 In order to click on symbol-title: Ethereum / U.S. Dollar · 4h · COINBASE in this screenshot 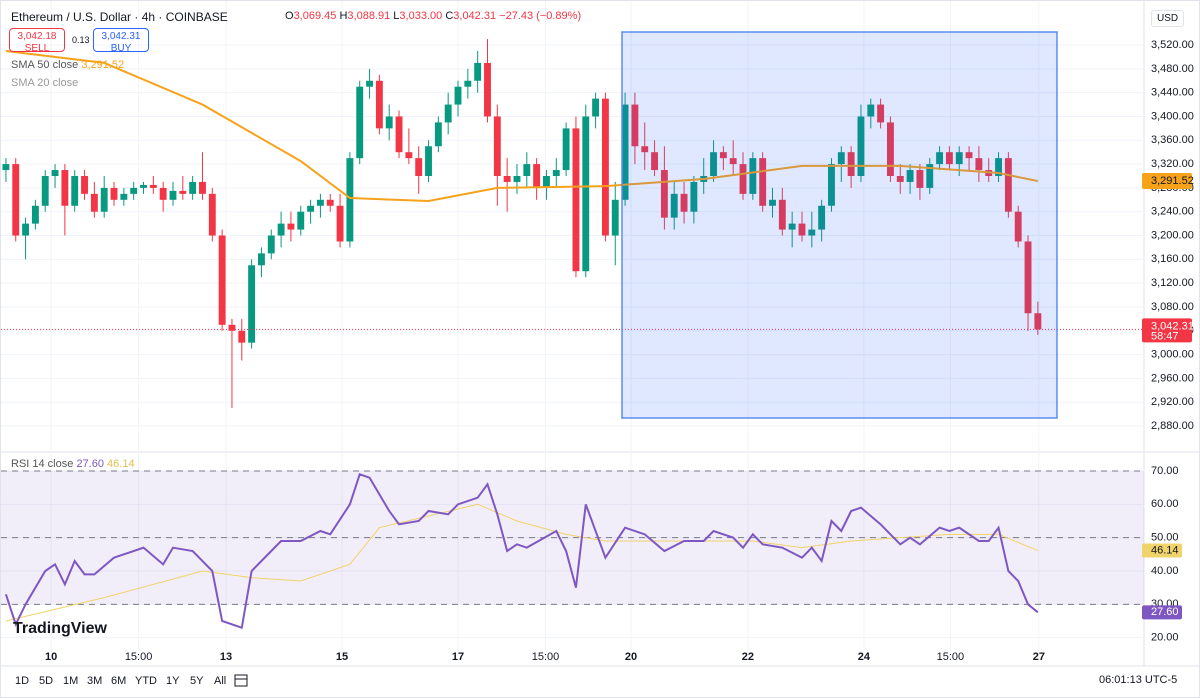, I will do `click(119, 17)`.